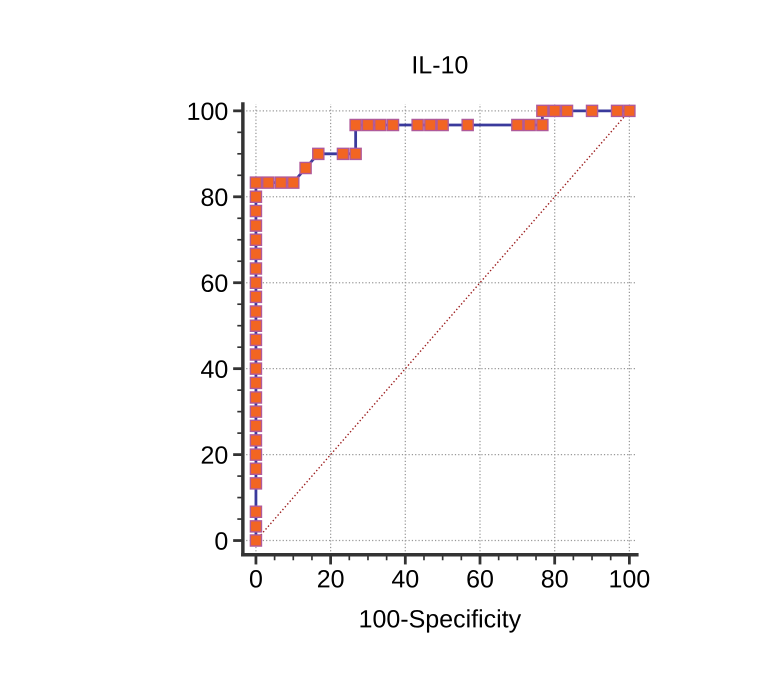  I want to click on x-axis-title: 100-Specificity, so click(441, 621).